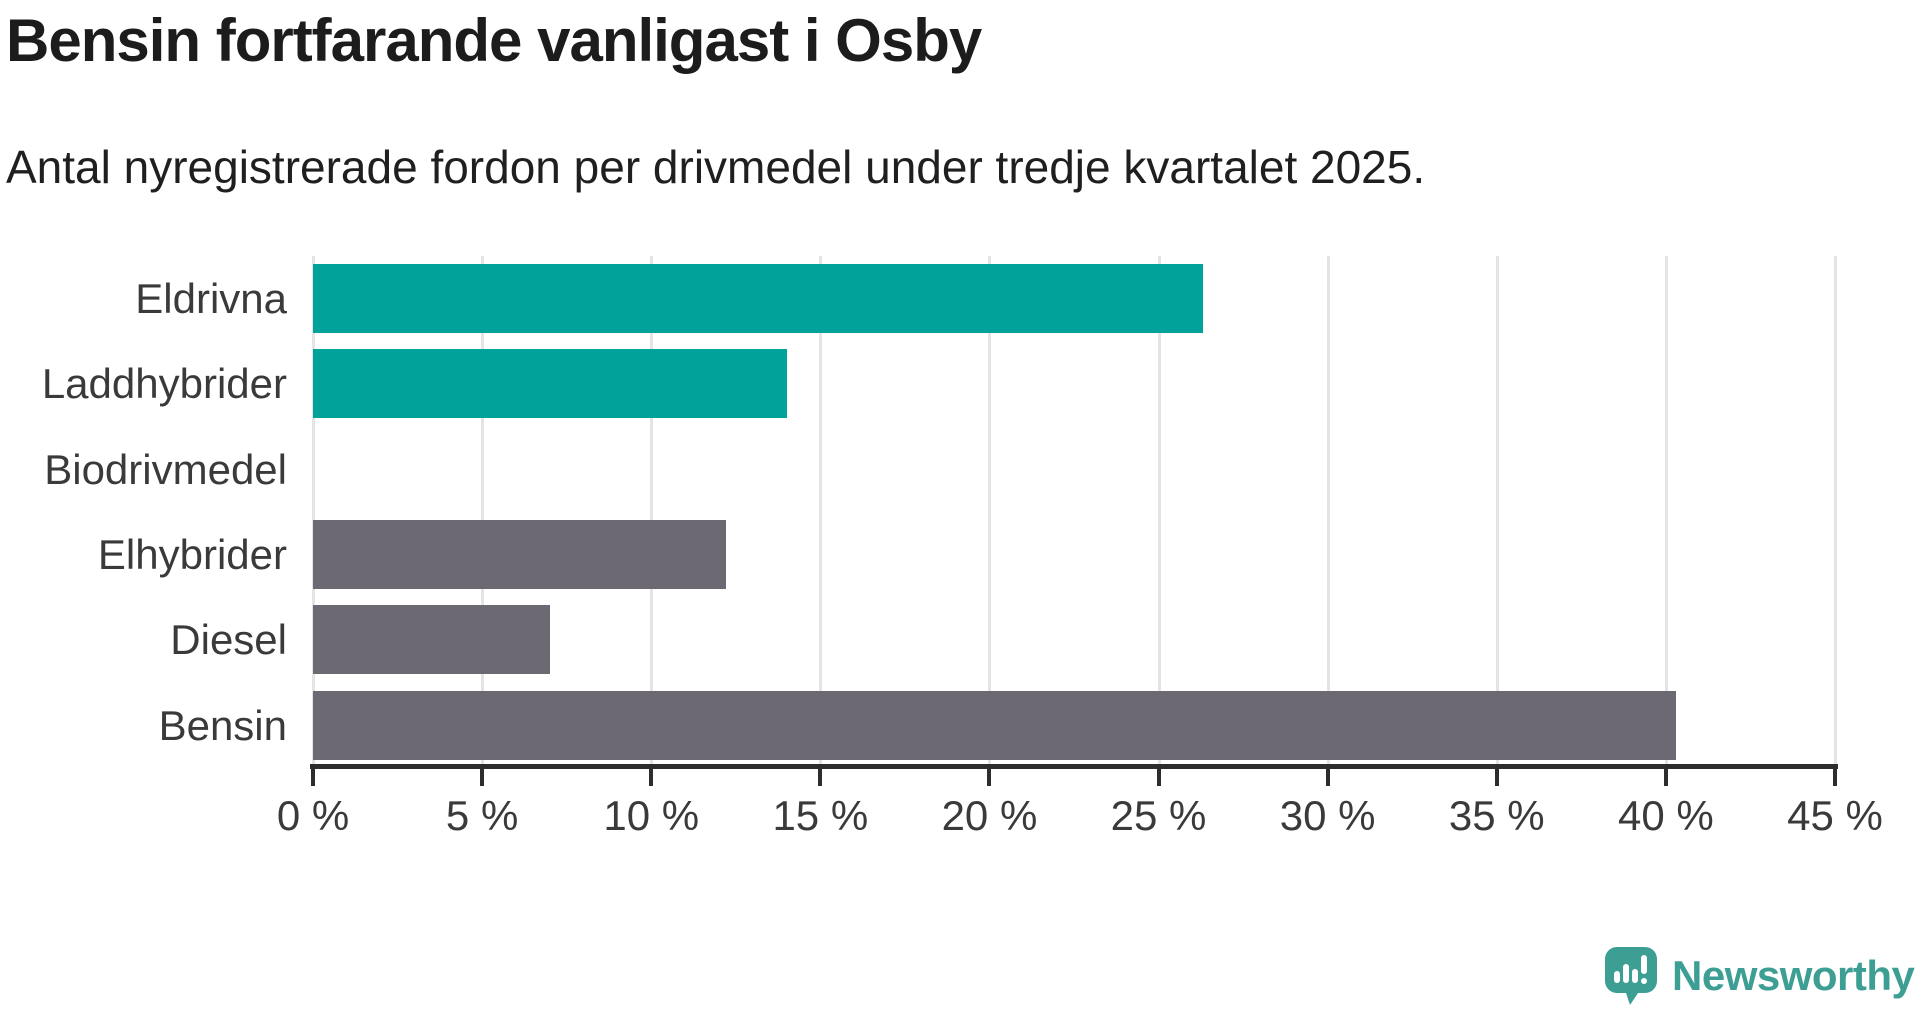 Image resolution: width=1920 pixels, height=1010 pixels. Describe the element at coordinates (519, 554) in the screenshot. I see `bar-elhybrider` at that location.